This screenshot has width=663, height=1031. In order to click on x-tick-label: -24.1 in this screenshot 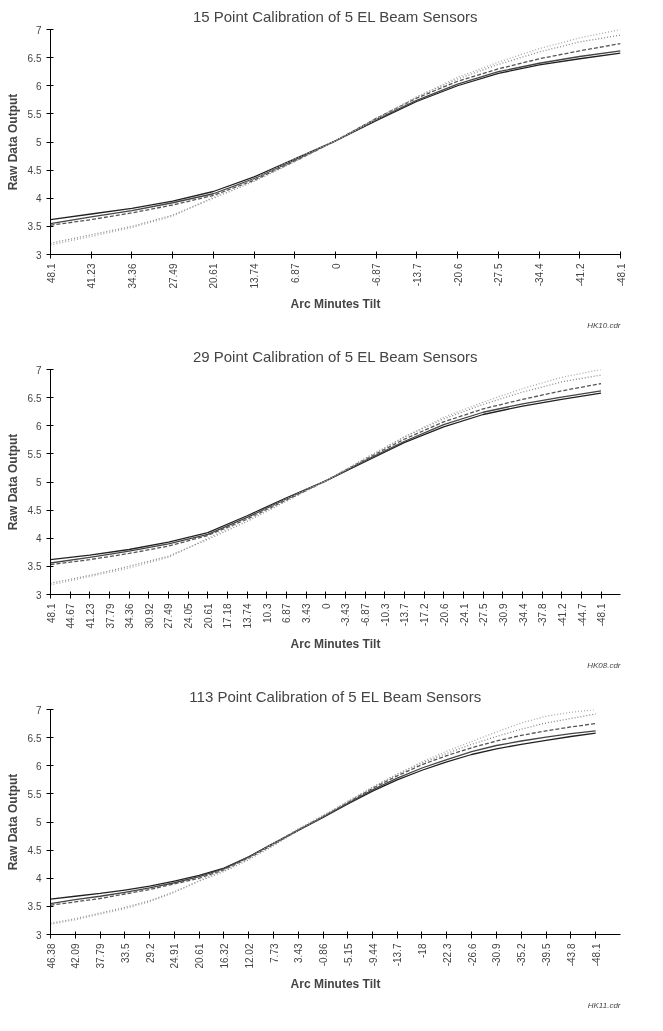, I will do `click(464, 615)`.